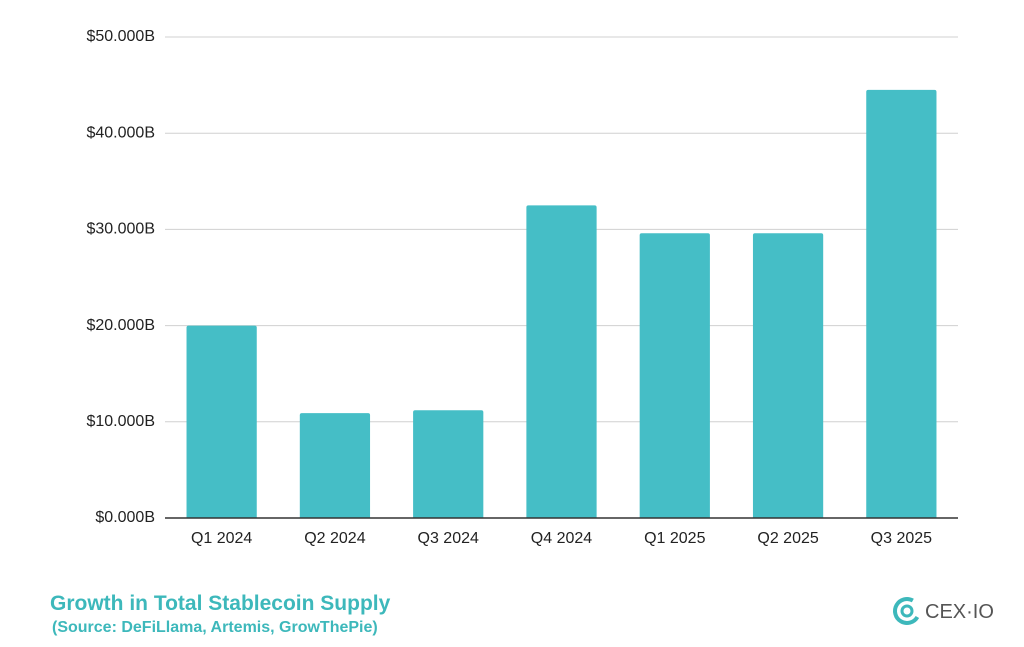 Image resolution: width=1024 pixels, height=647 pixels. I want to click on brand-logo: CEX·IO, so click(943, 611).